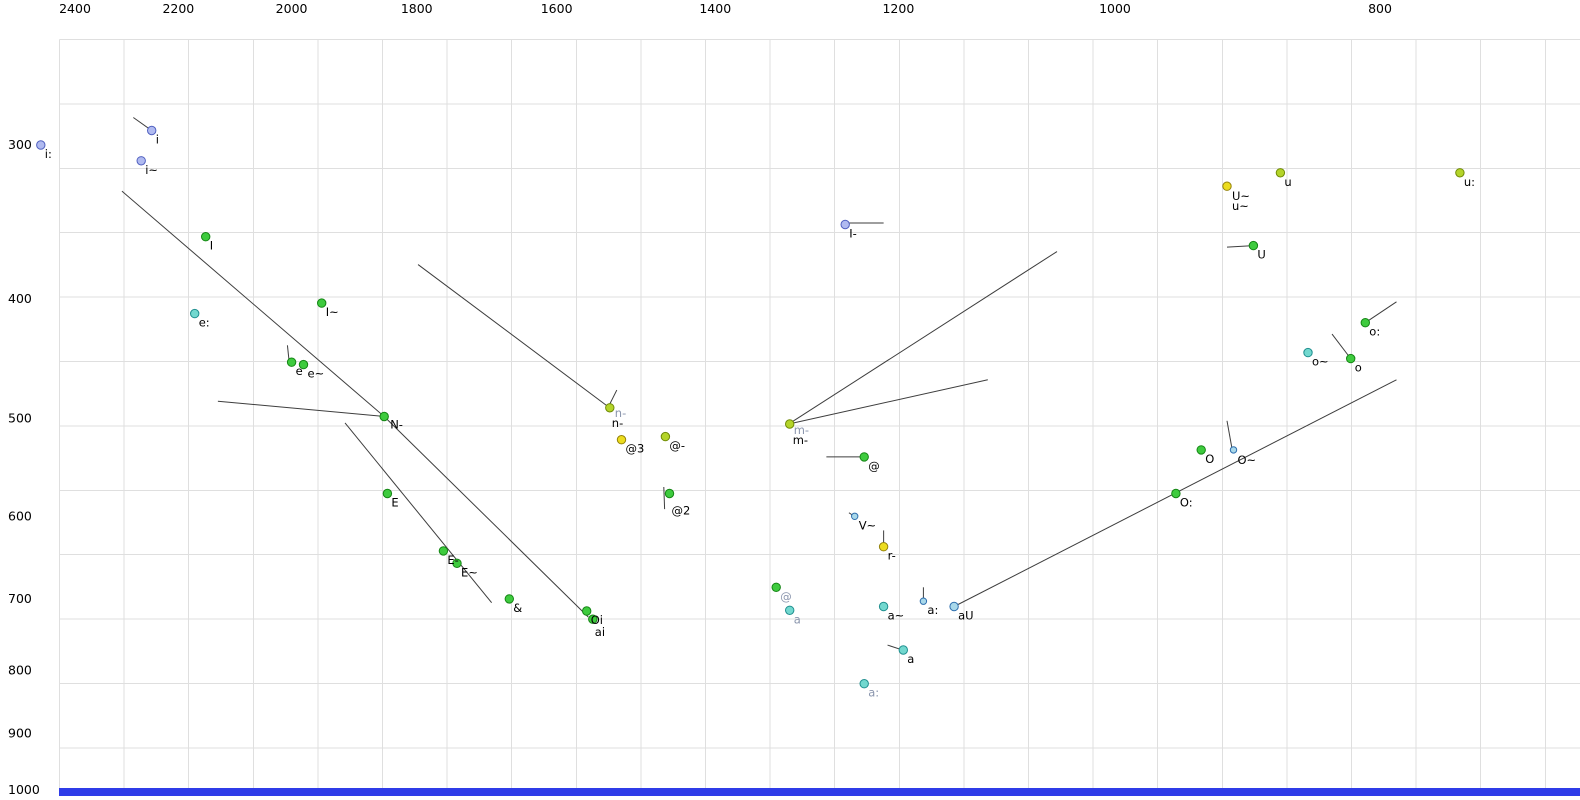  Describe the element at coordinates (1261, 255) in the screenshot. I see `point-label: U` at that location.